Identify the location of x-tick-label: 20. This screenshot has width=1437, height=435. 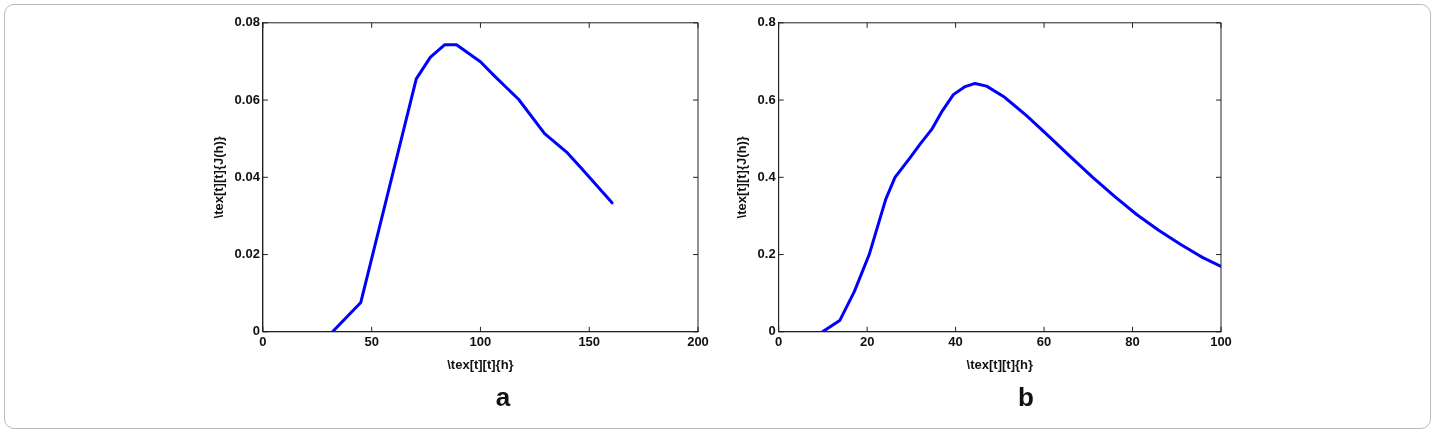
(867, 342).